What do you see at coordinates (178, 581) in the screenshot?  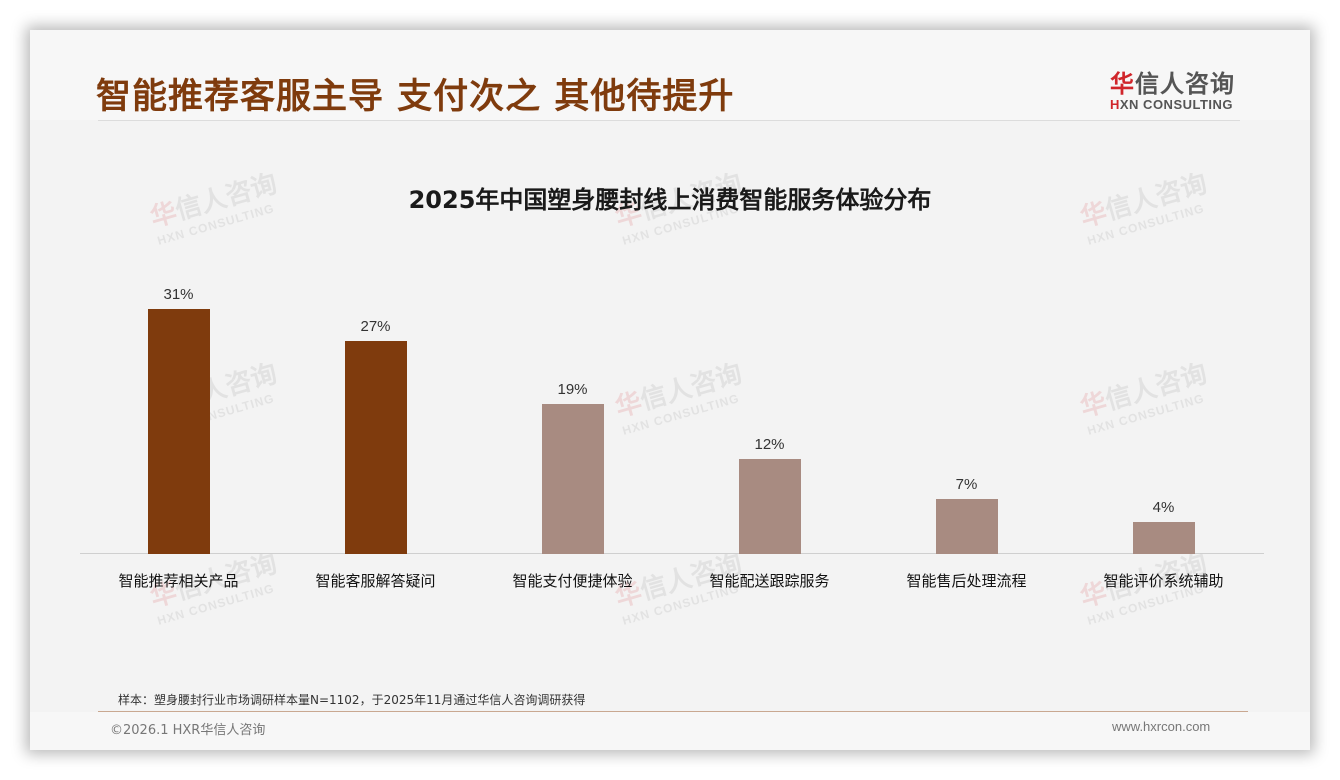 I see `category-label: 智能推荐相关产品` at bounding box center [178, 581].